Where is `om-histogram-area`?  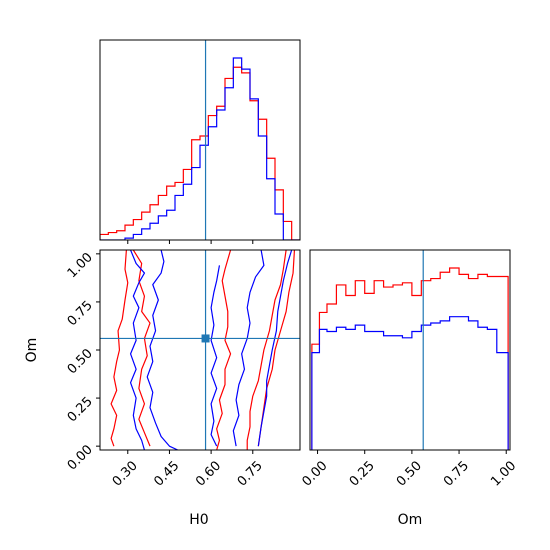 om-histogram-area is located at coordinates (410, 350).